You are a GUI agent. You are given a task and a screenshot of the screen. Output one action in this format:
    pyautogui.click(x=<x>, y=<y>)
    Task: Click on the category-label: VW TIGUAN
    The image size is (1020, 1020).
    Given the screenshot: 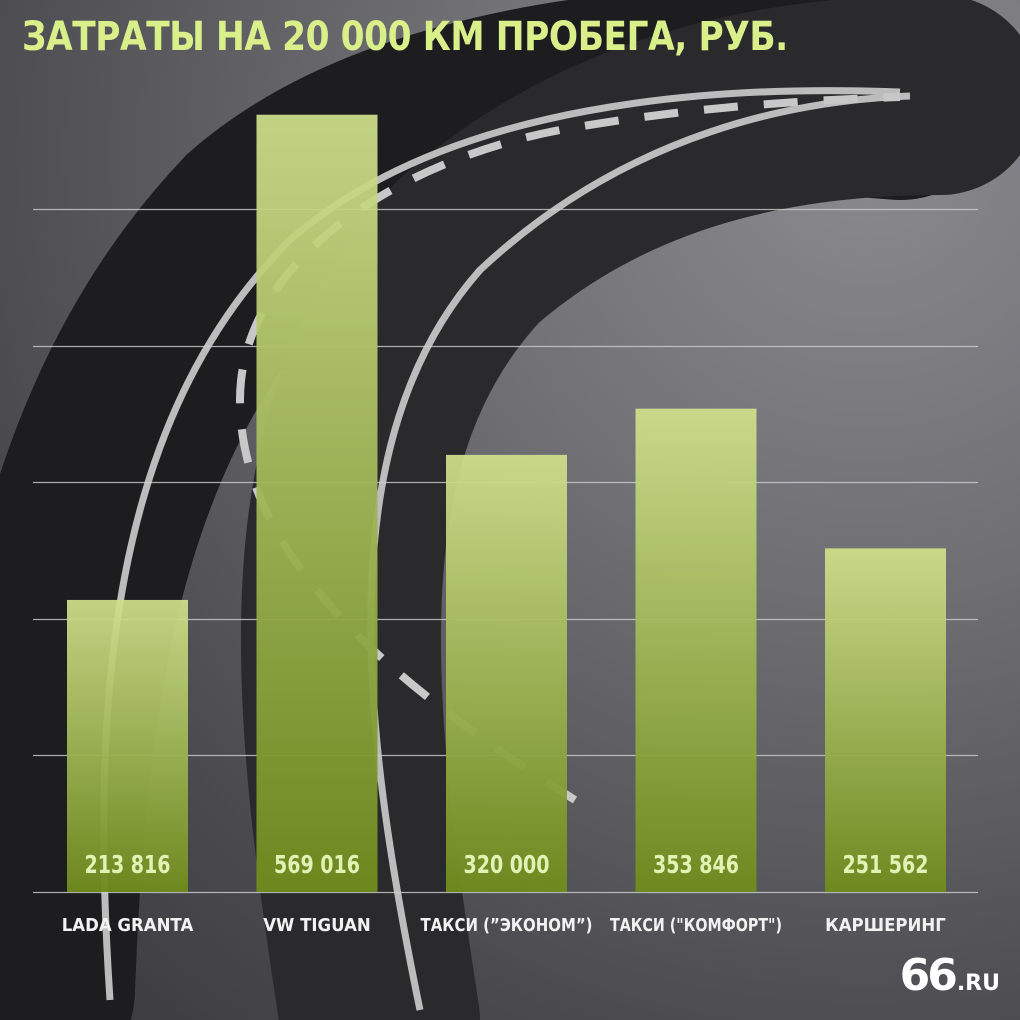 What is the action you would take?
    pyautogui.click(x=317, y=925)
    